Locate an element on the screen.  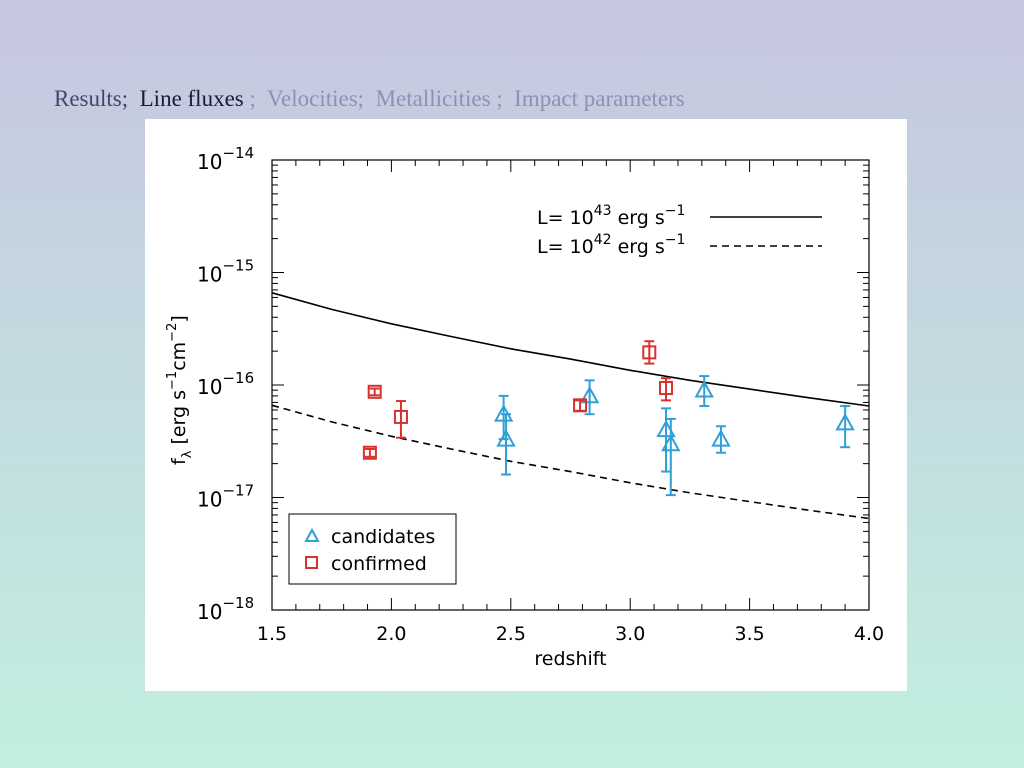
series-legend-label: confirmed is located at coordinates (379, 564).